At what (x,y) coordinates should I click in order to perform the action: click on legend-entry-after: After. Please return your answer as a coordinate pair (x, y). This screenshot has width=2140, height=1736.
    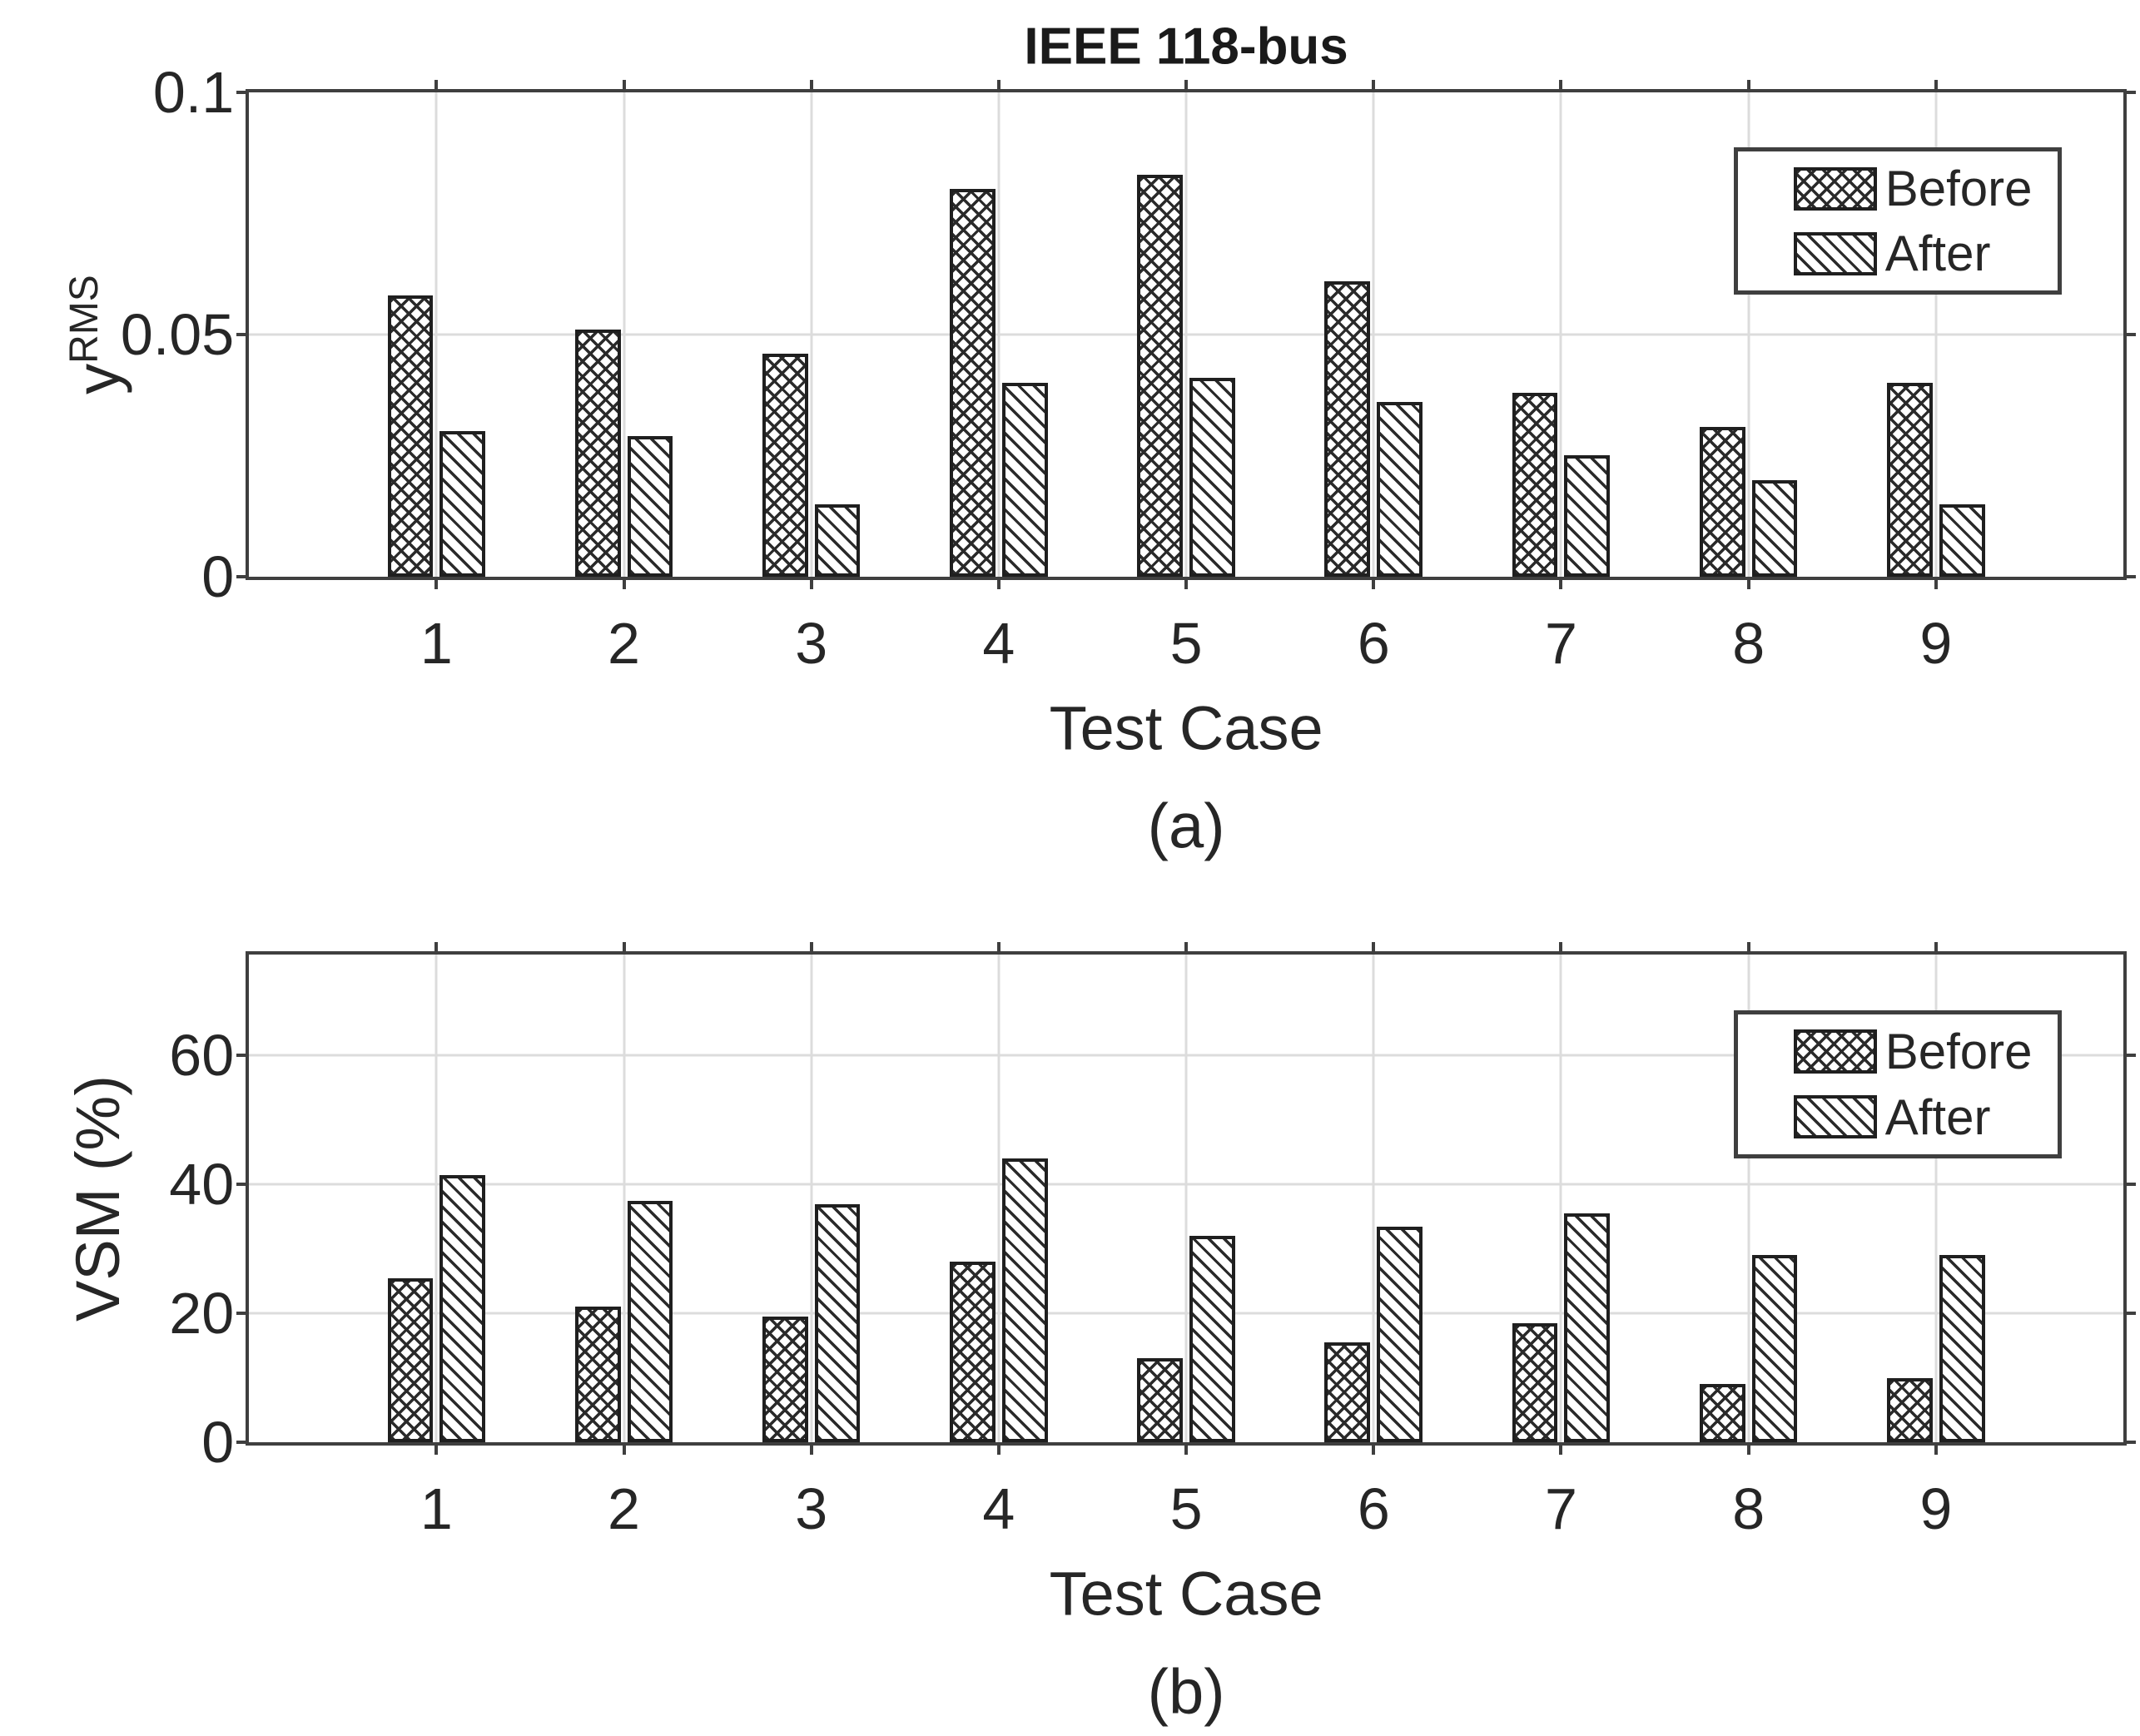
    Looking at the image, I should click on (1898, 1117).